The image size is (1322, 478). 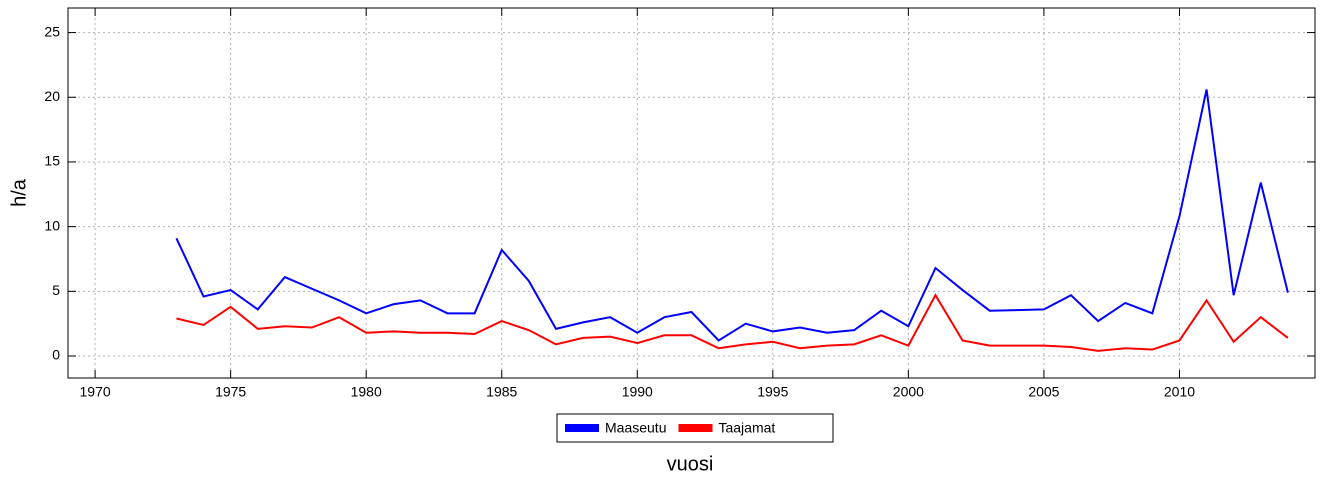 What do you see at coordinates (908, 392) in the screenshot?
I see `x-tick-label: 2000` at bounding box center [908, 392].